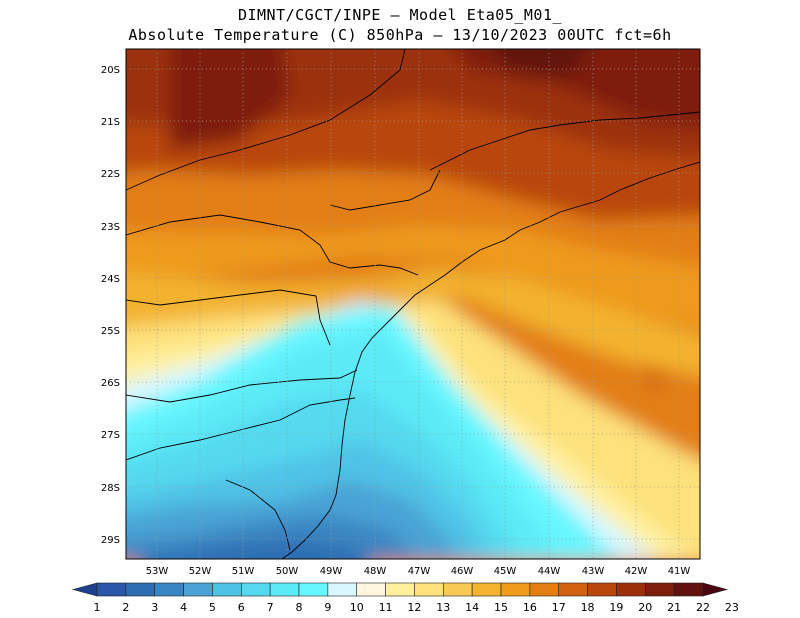 The width and height of the screenshot is (800, 618). What do you see at coordinates (443, 607) in the screenshot?
I see `colorbar-label: 13` at bounding box center [443, 607].